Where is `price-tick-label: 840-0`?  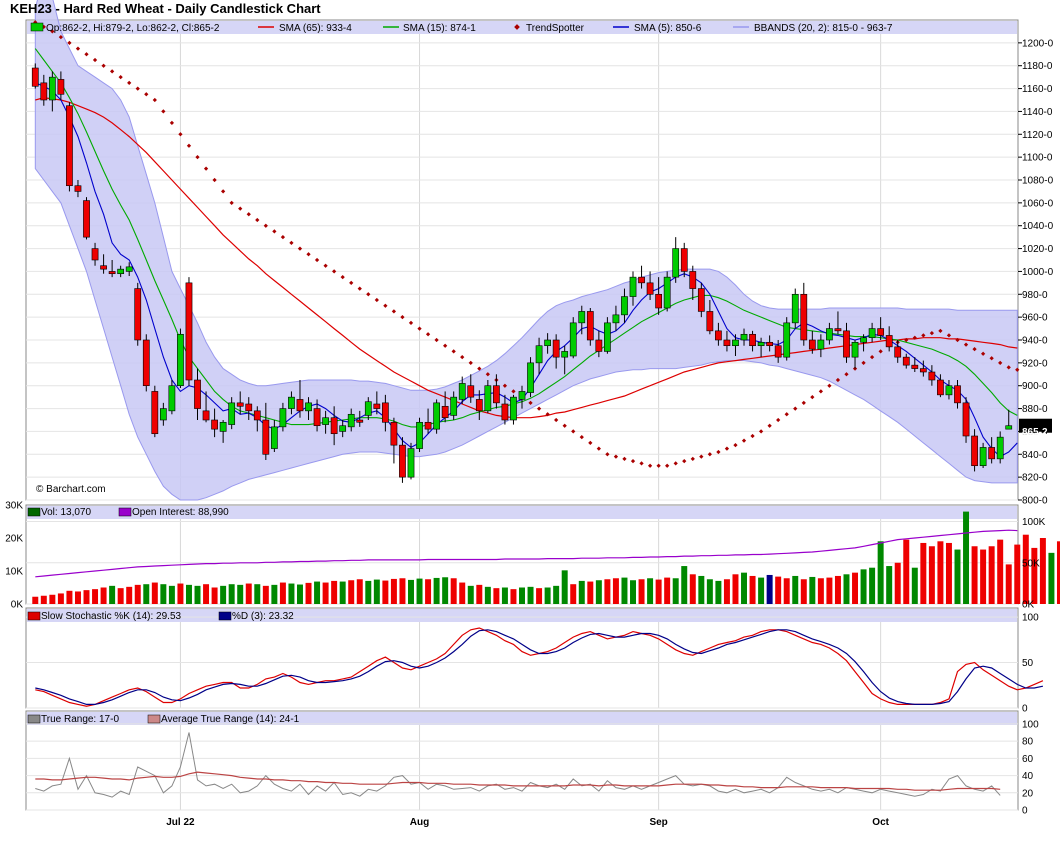
price-tick-label: 840-0 is located at coordinates (1035, 455).